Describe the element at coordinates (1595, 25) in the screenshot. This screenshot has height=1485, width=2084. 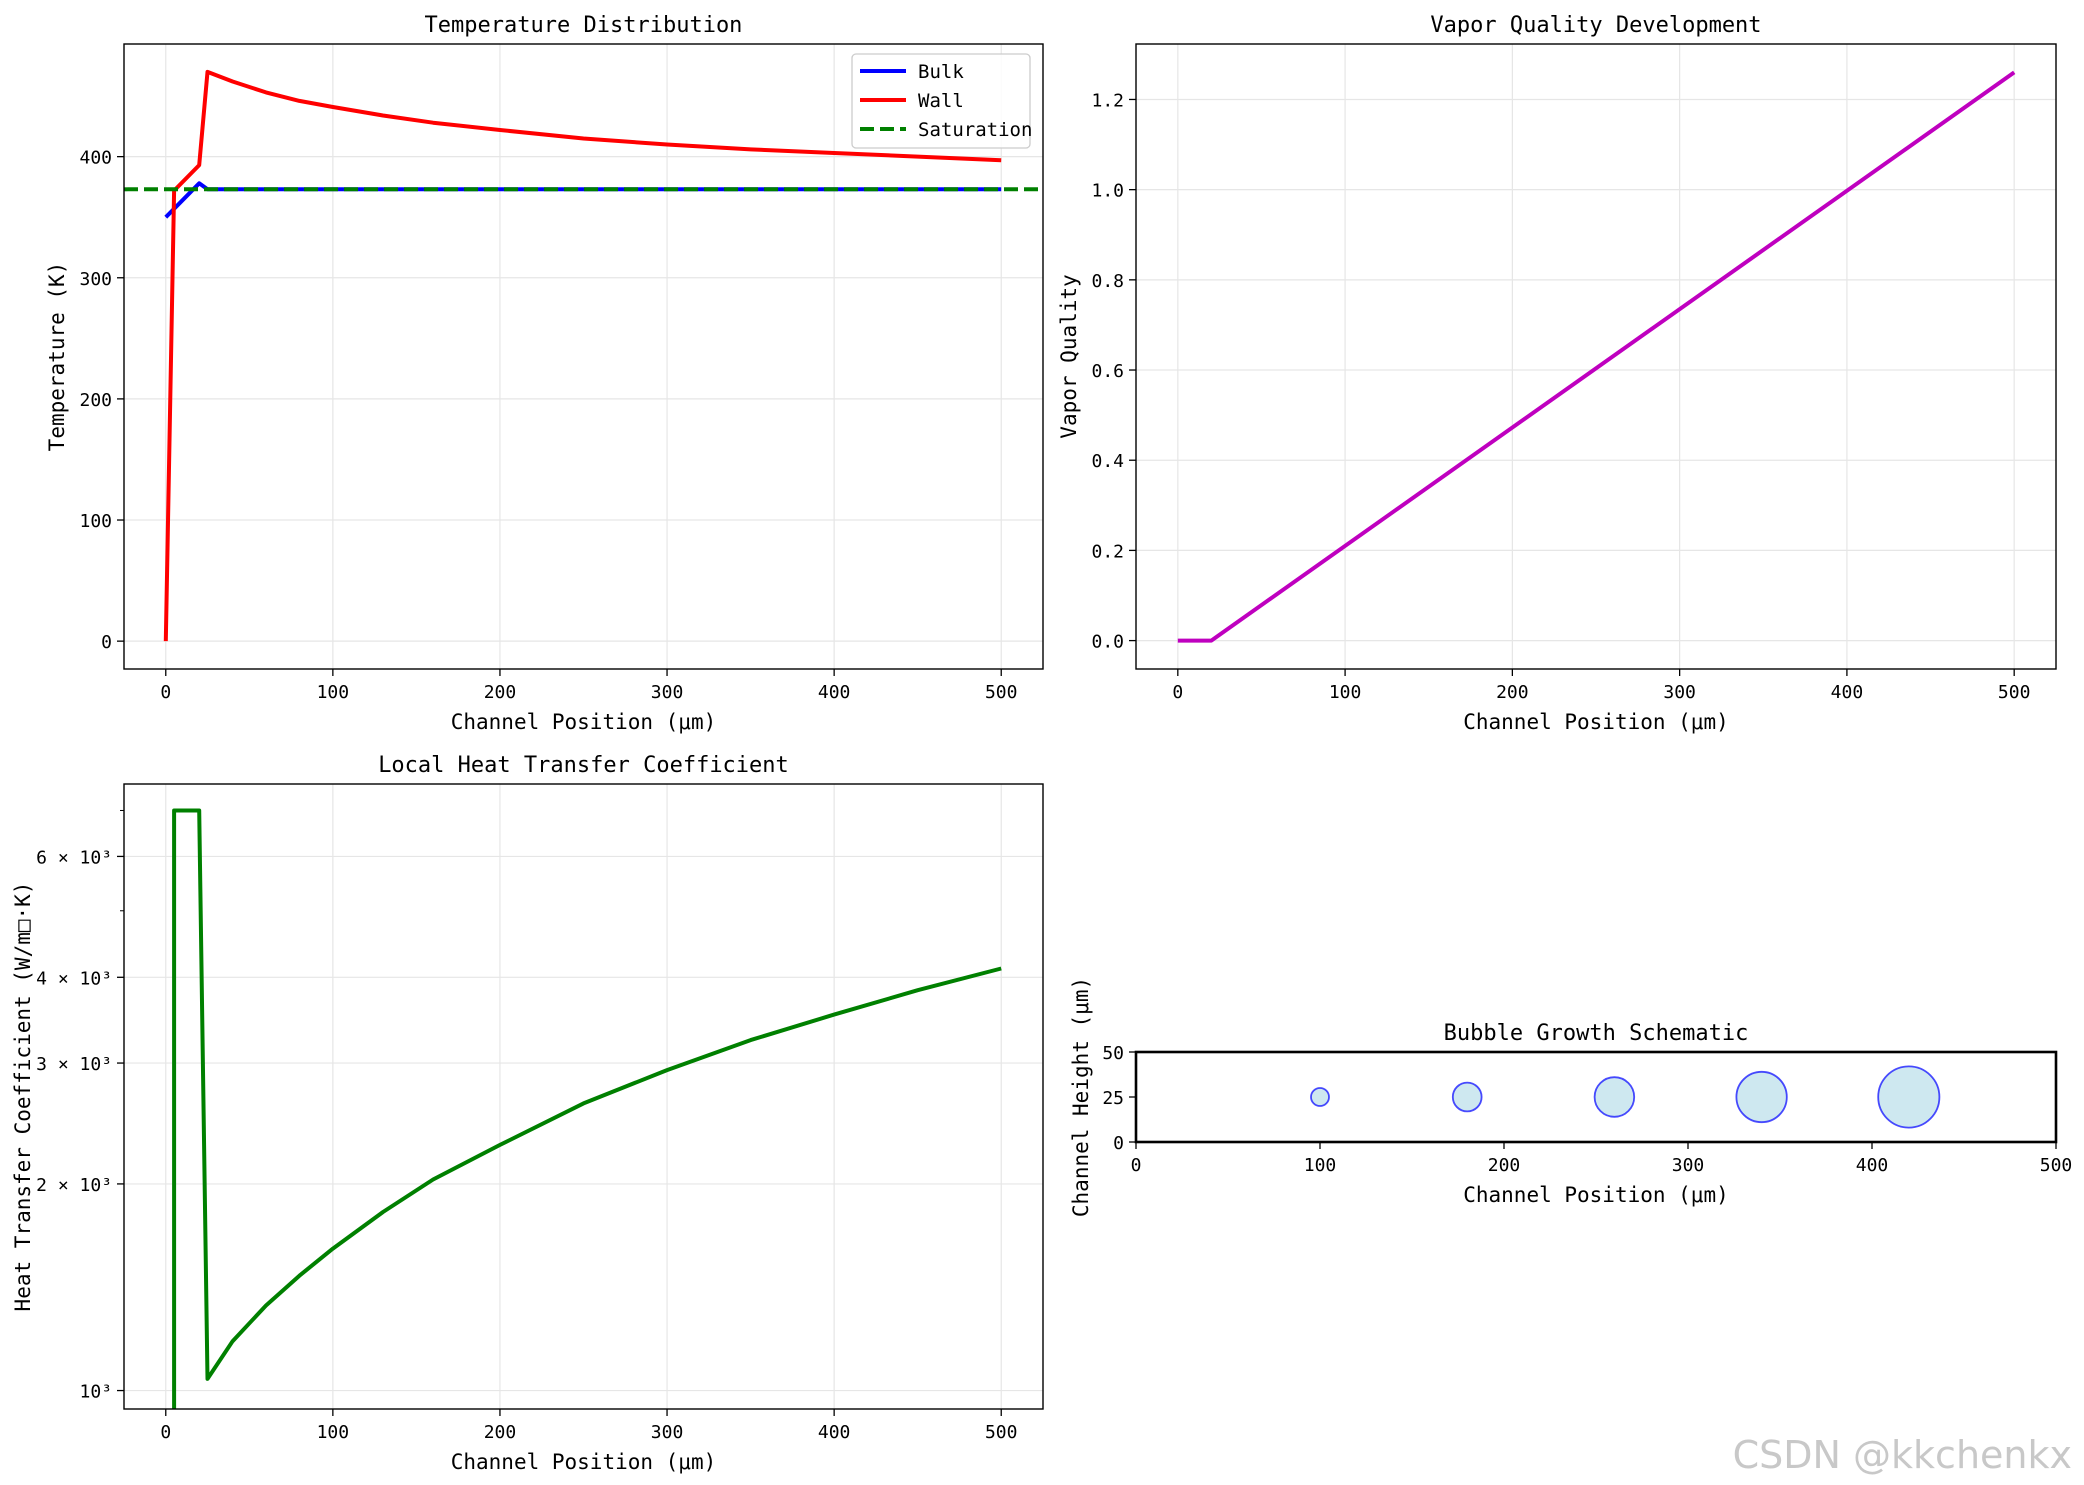
I see `chart-title: Vapor Quality Development` at that location.